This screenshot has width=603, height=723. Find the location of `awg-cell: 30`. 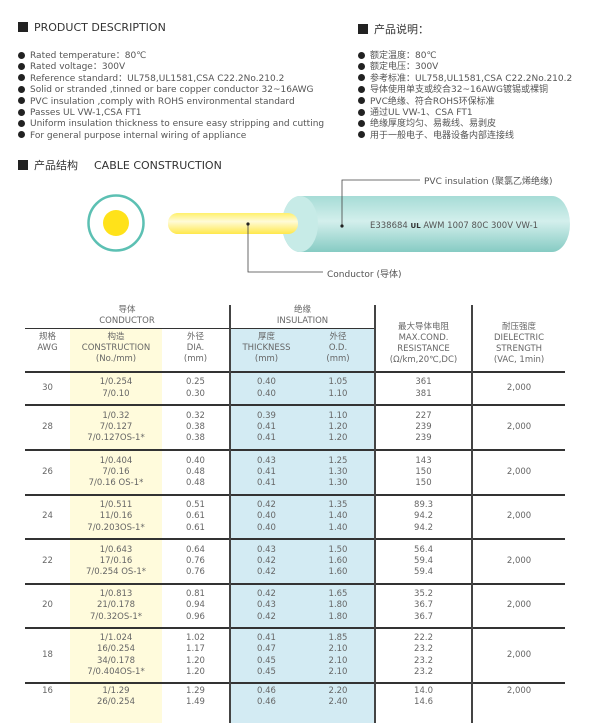

awg-cell: 30 is located at coordinates (47, 388).